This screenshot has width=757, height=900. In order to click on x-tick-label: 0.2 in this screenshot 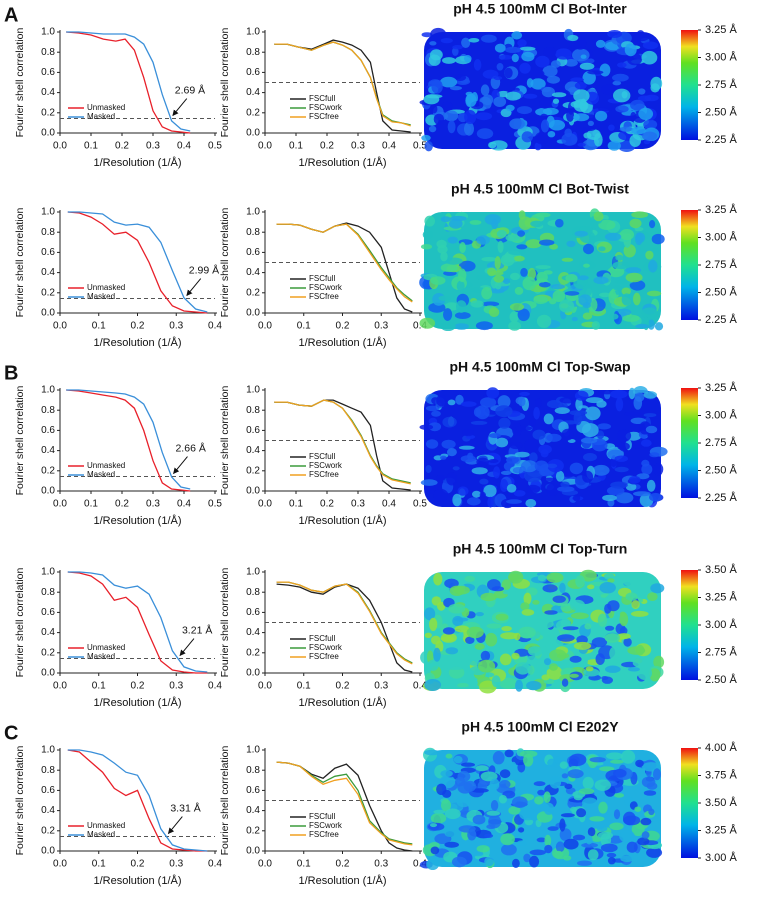, I will do `click(343, 326)`.